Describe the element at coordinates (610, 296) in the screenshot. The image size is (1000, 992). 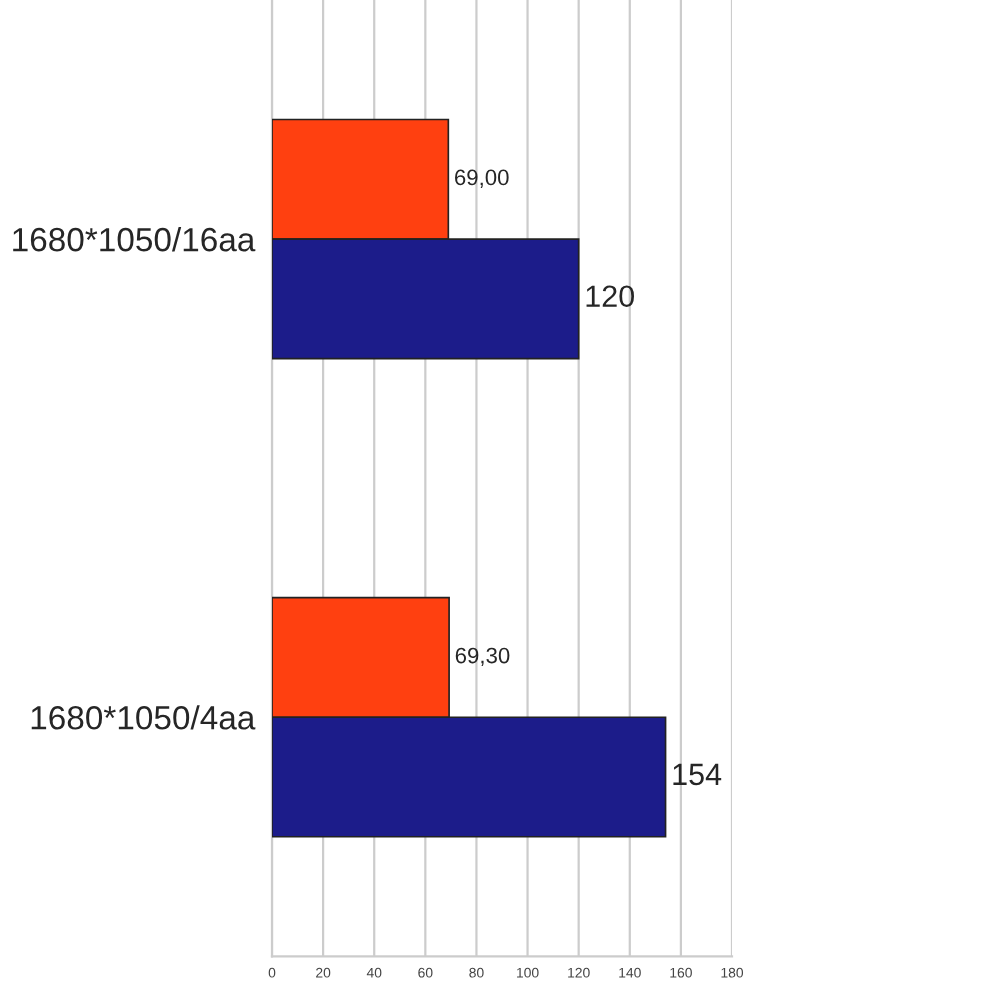
I see `data-label: 120` at that location.